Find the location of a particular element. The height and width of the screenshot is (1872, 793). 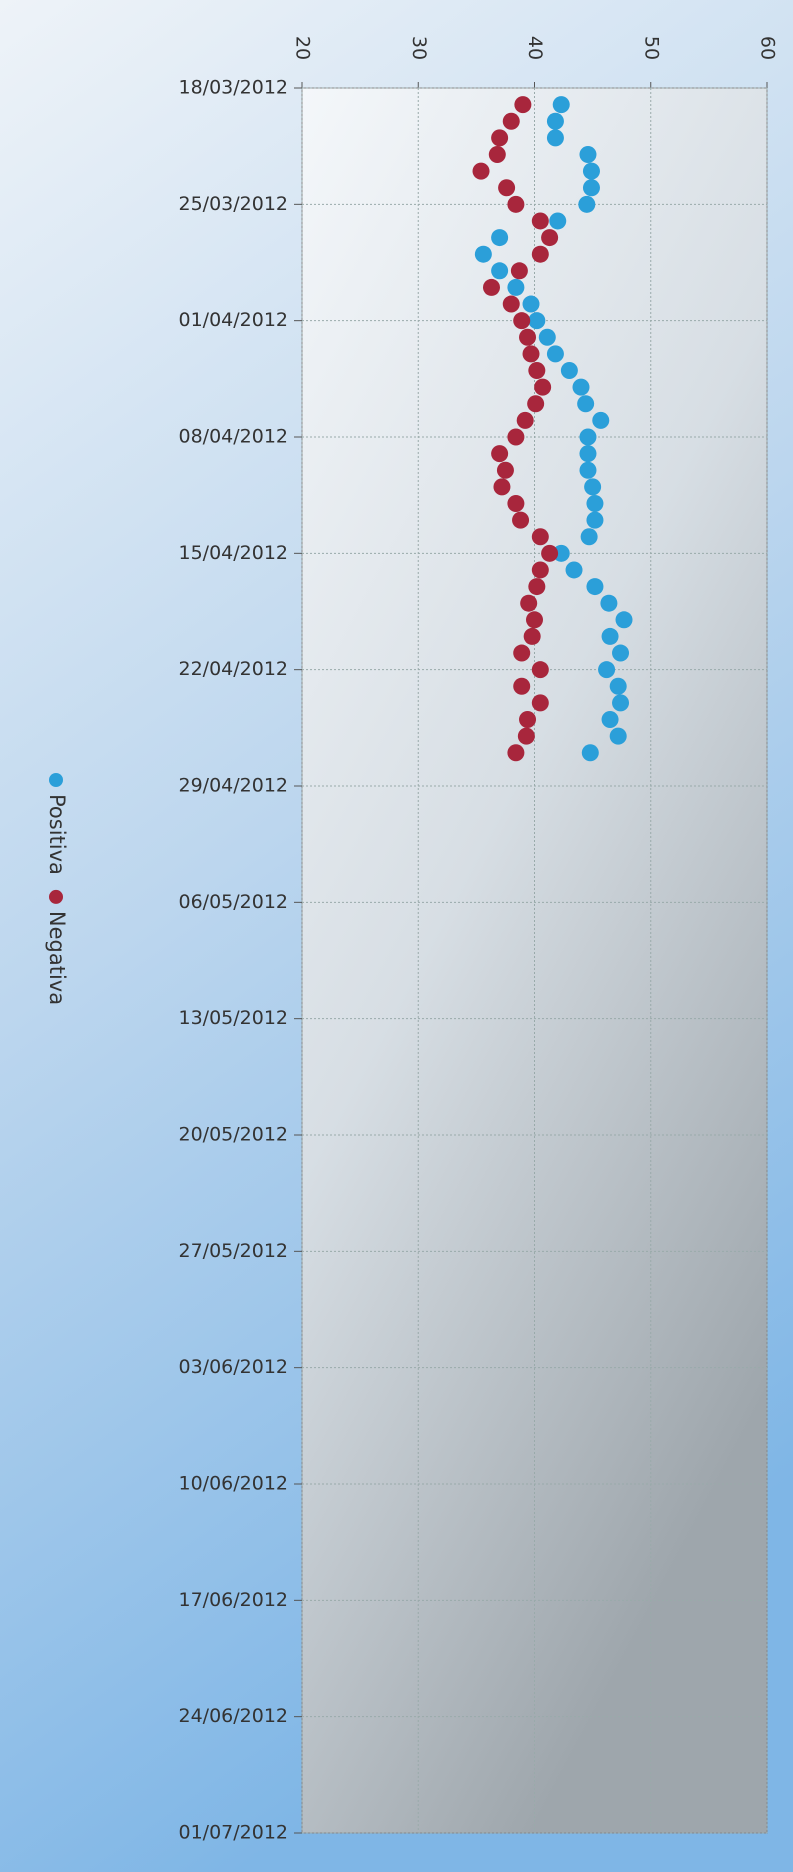

x-tick-label: 03/06/2012 is located at coordinates (233, 1367).